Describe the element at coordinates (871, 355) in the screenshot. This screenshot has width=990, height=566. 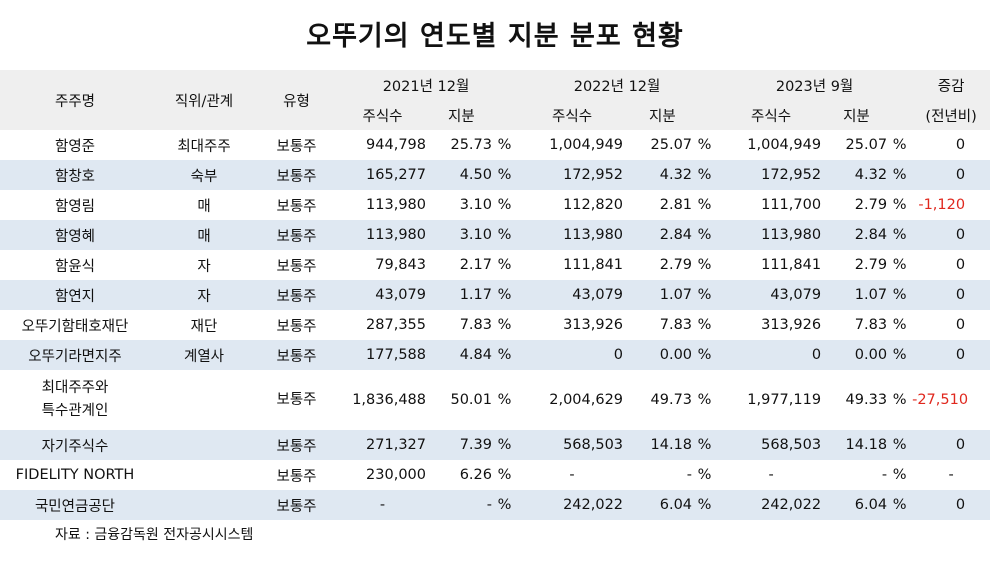
I see `stake-2023-cell: 0.00` at that location.